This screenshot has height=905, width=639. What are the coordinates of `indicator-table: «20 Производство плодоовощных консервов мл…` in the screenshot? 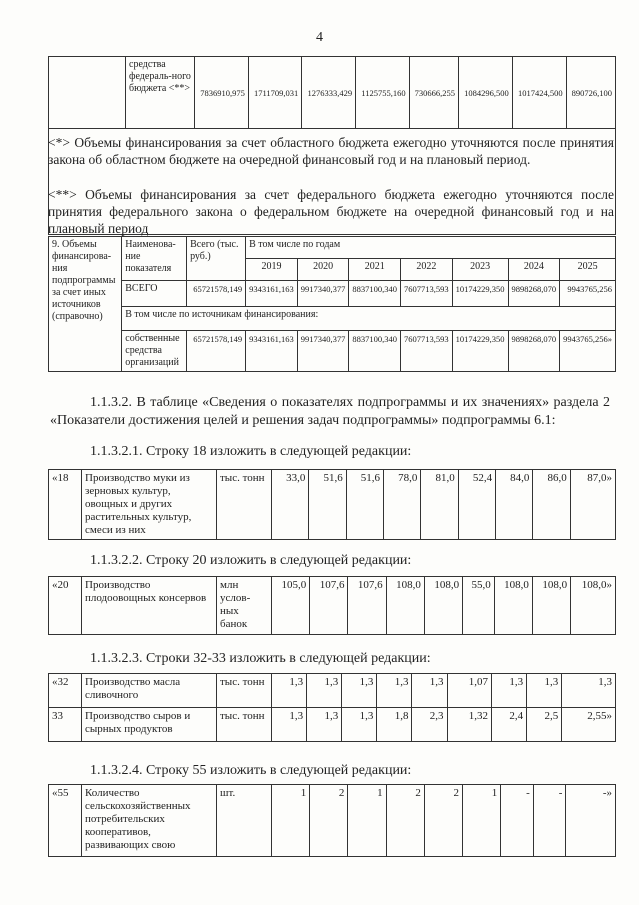 It's located at (332, 605).